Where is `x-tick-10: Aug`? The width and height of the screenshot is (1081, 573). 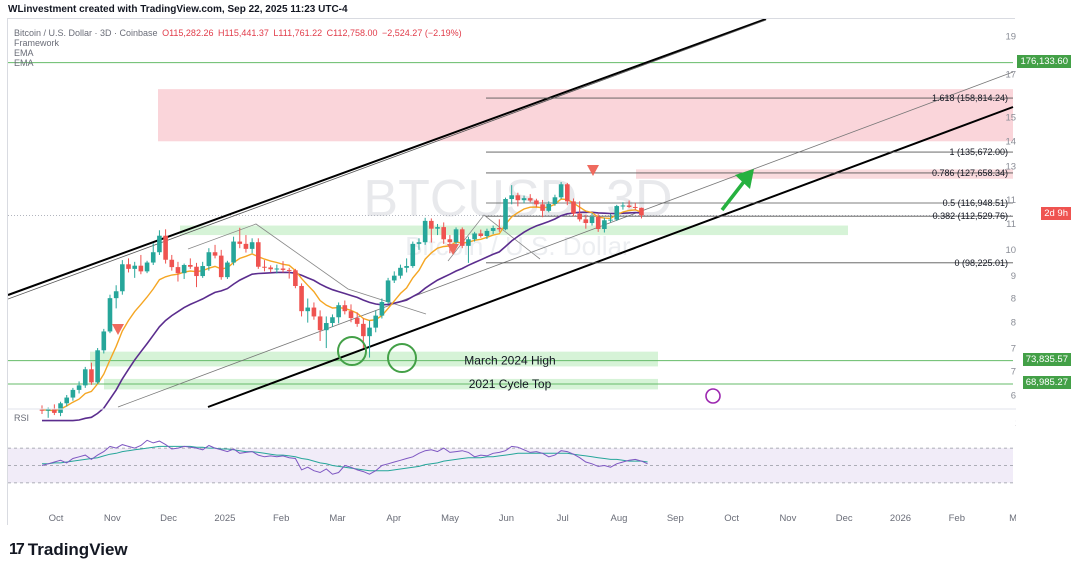
x-tick-10: Aug is located at coordinates (619, 518).